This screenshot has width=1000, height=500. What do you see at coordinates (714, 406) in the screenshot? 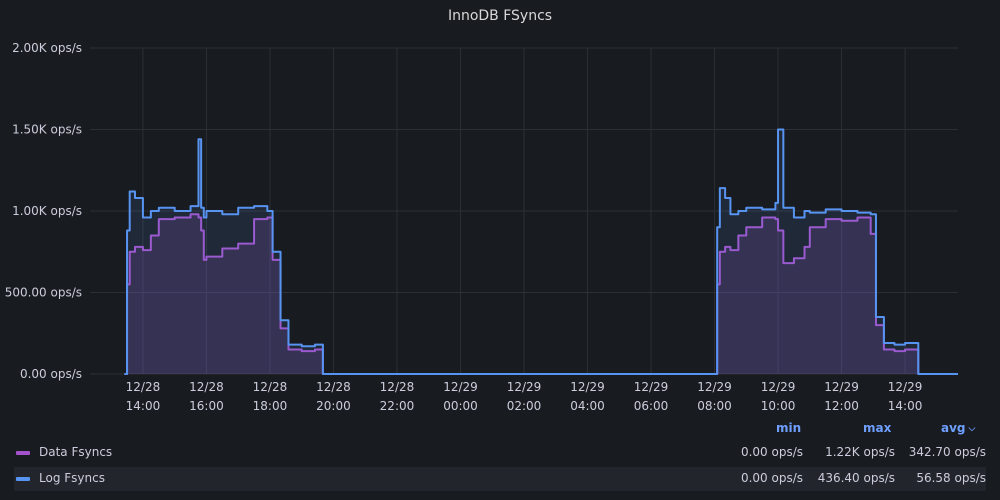
I see `x-tick-time-label: 08:00` at bounding box center [714, 406].